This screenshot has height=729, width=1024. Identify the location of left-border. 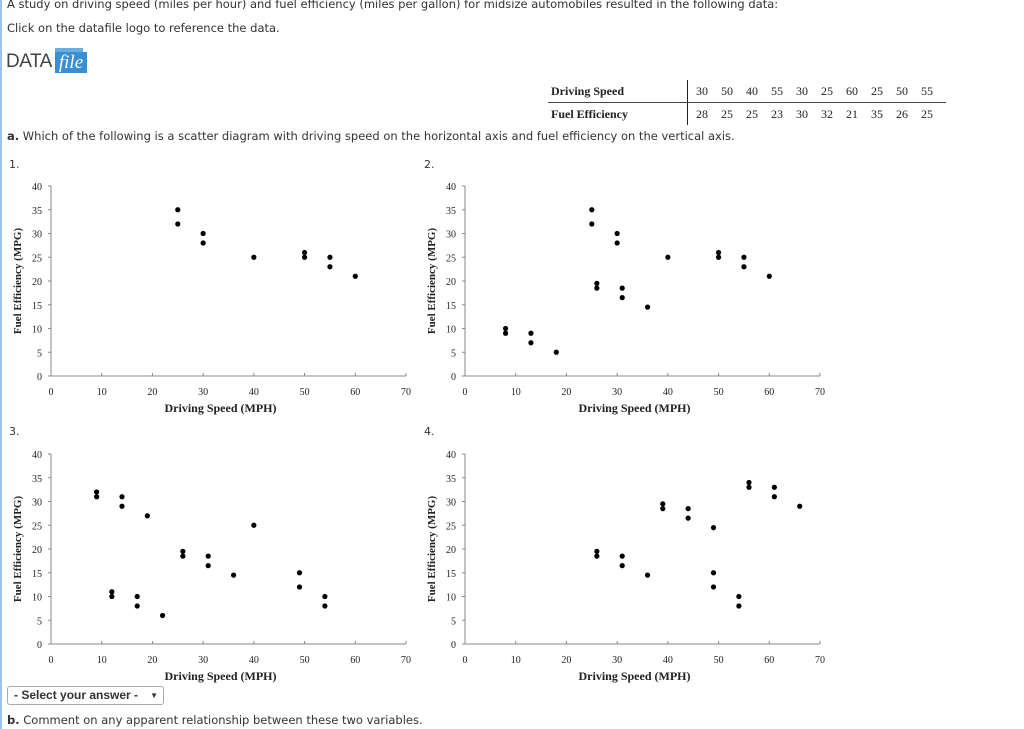
(1, 364).